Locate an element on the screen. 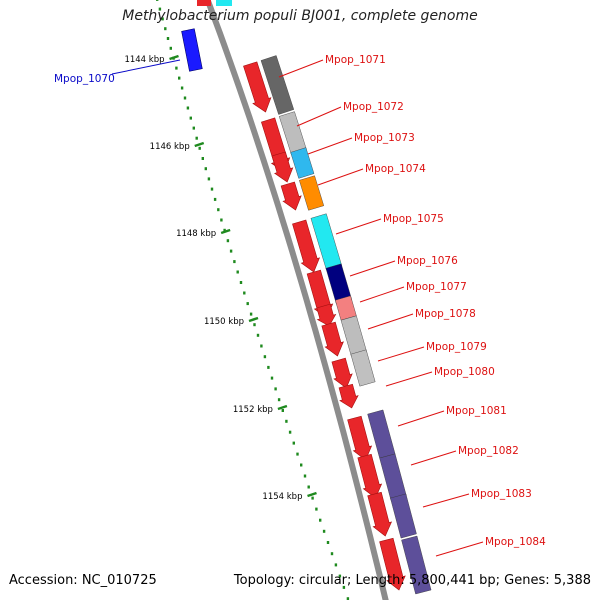 The image size is (600, 600). gene-label-mpop_1075: Mpop_1075 is located at coordinates (413, 219).